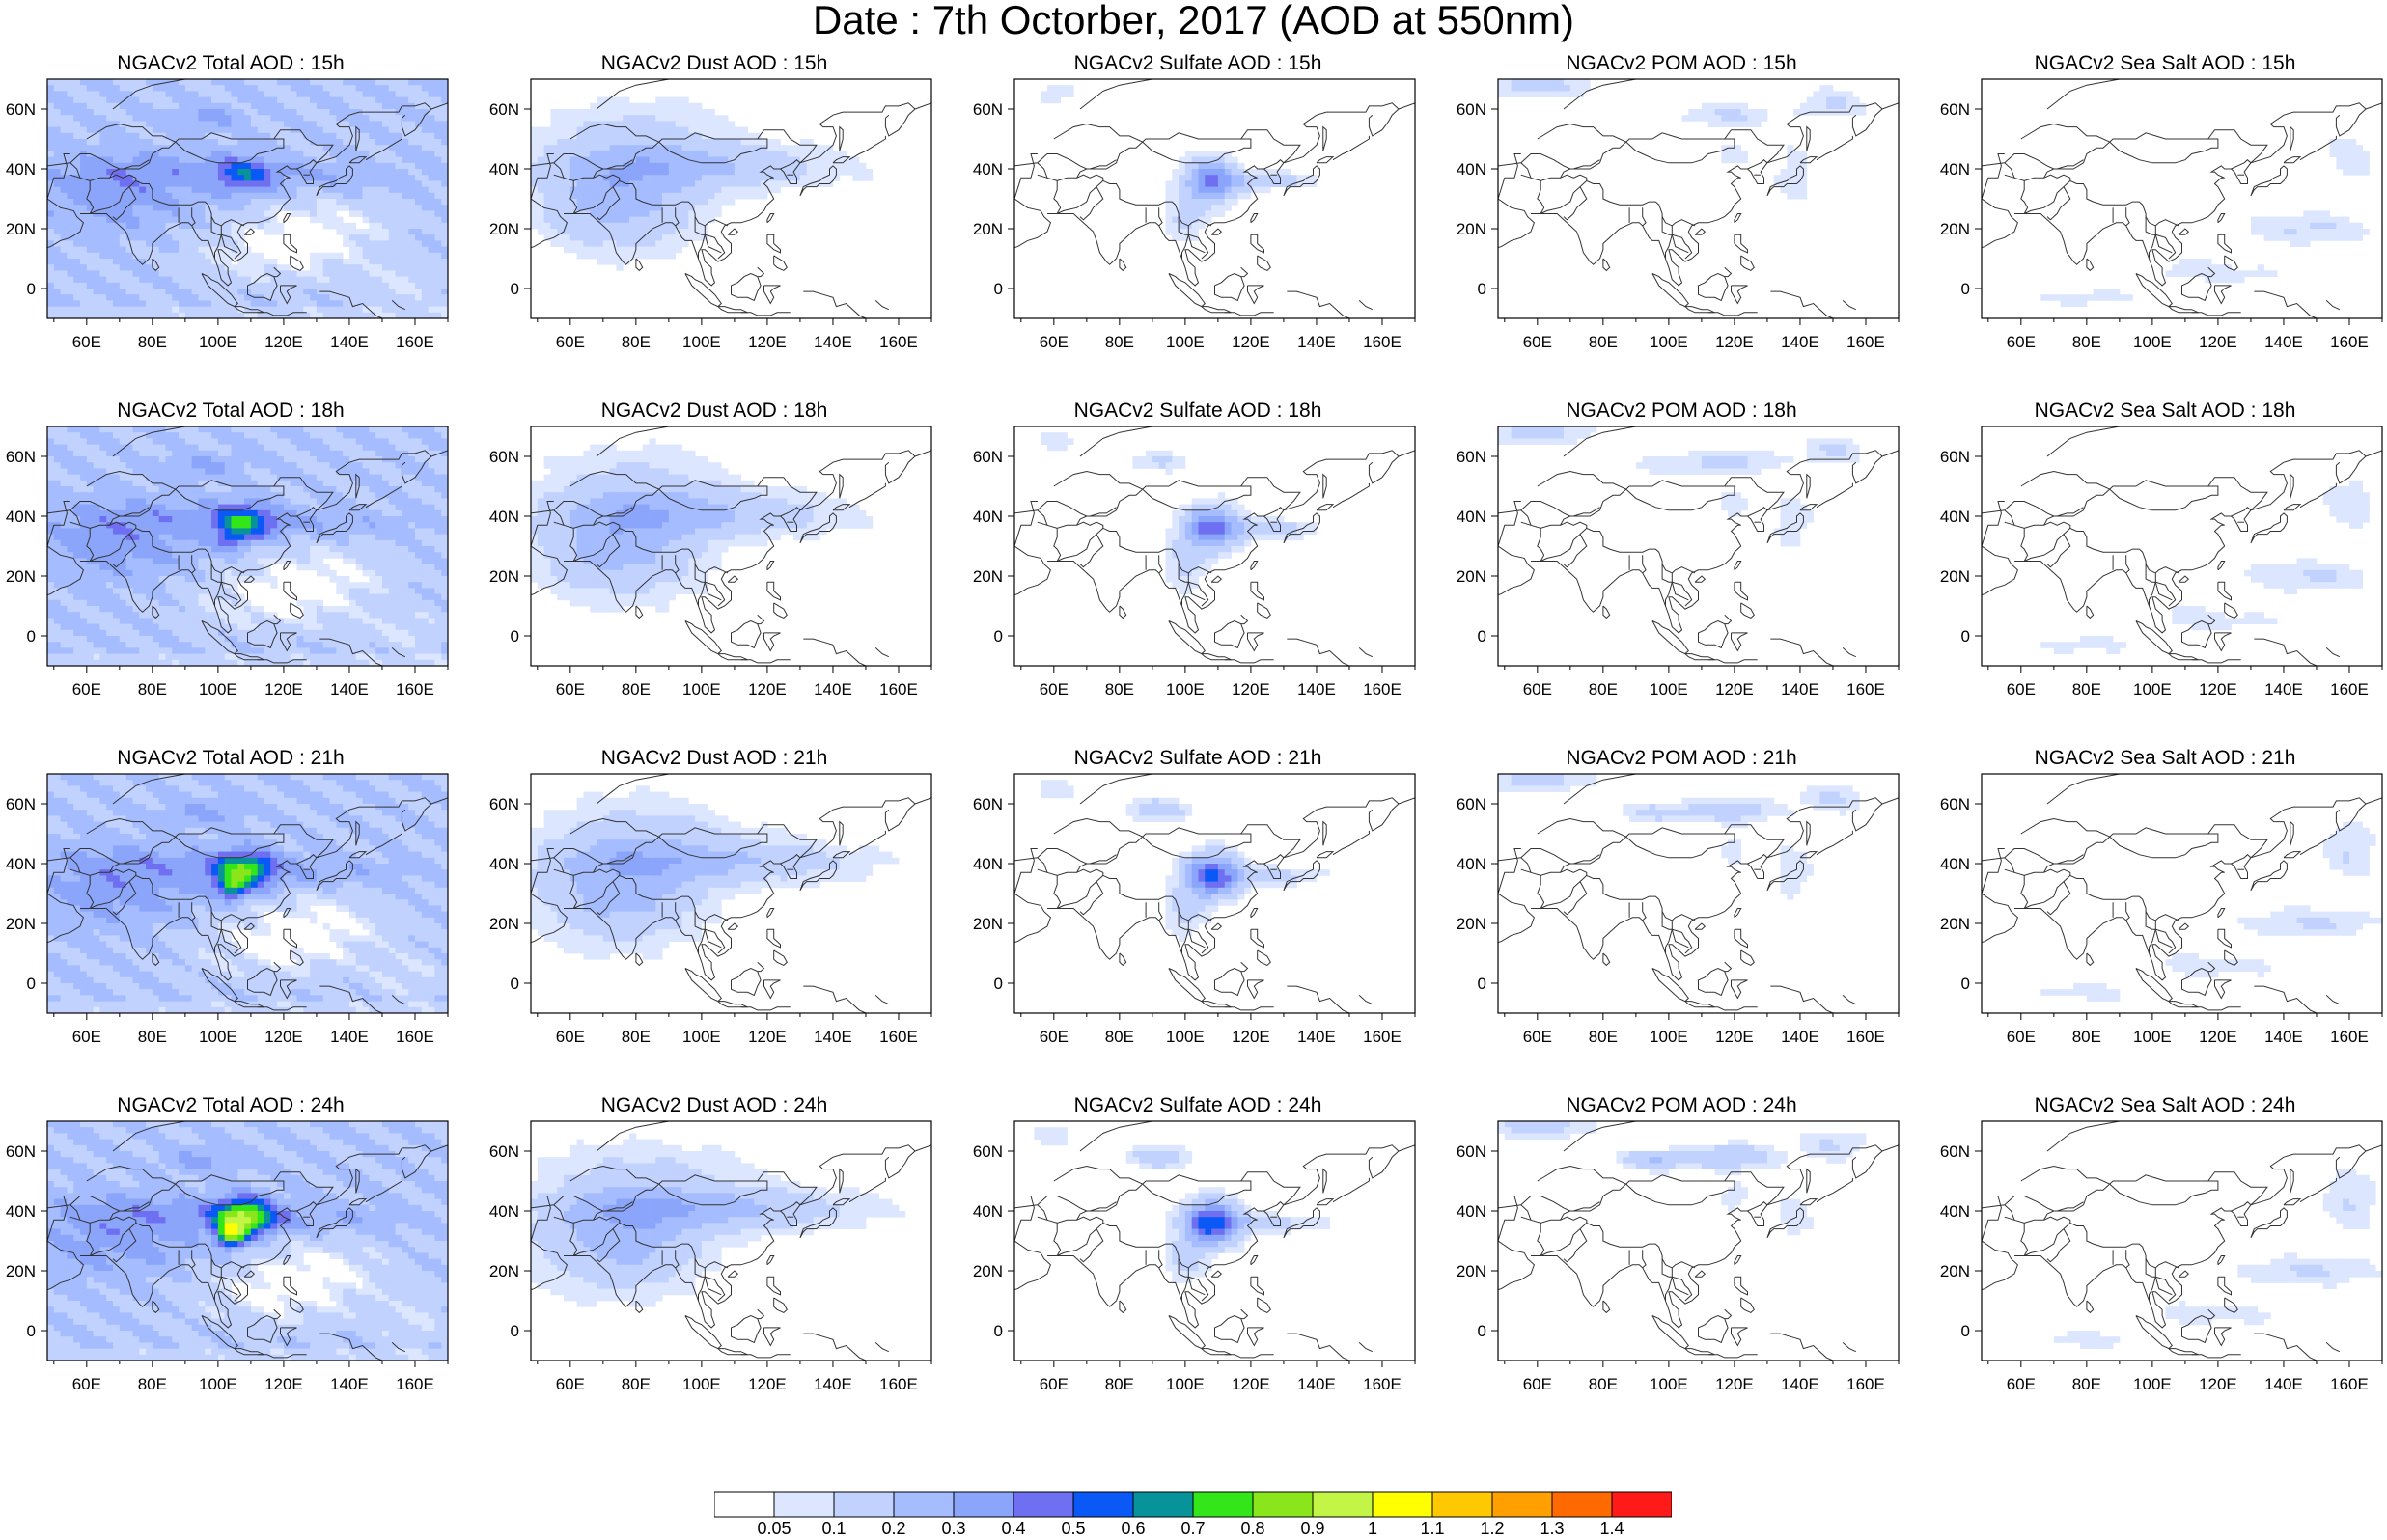  What do you see at coordinates (2165, 758) in the screenshot?
I see `panel-title: NGACv2 Sea Salt AOD : 21h` at bounding box center [2165, 758].